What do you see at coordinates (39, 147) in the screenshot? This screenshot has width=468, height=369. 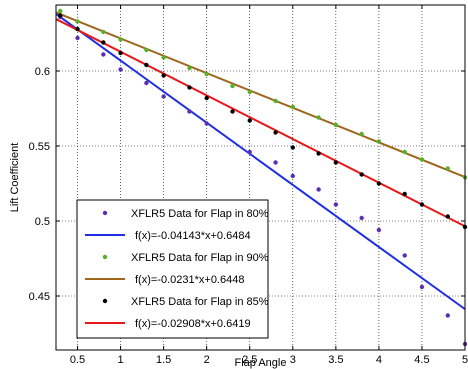 I see `y-tick-label: 0.55` at bounding box center [39, 147].